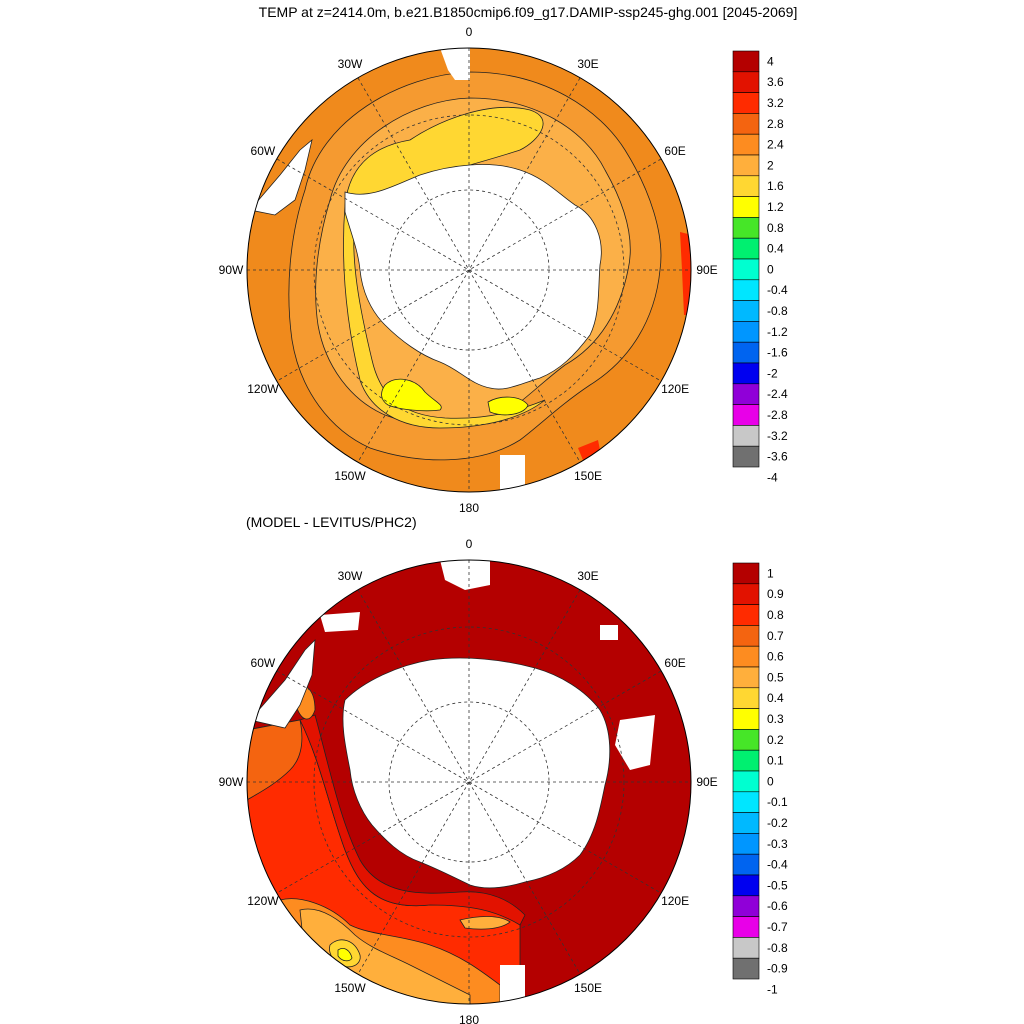 Image resolution: width=1024 pixels, height=1024 pixels. Describe the element at coordinates (772, 477) in the screenshot. I see `top-colorbar-label-20: -4` at that location.